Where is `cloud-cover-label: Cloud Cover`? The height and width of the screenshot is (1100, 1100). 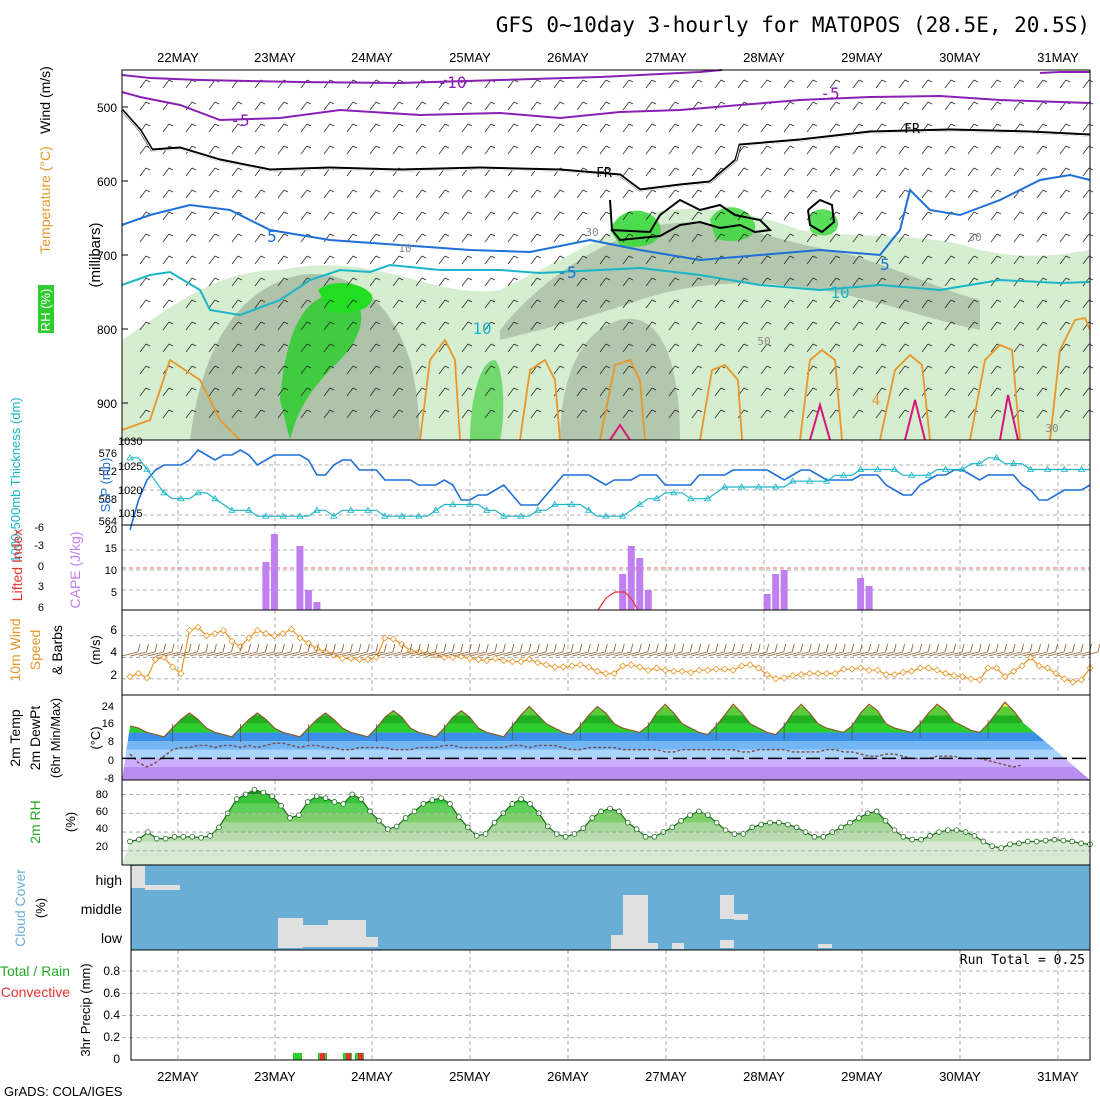
cloud-cover-label: Cloud Cover is located at coordinates (20, 908).